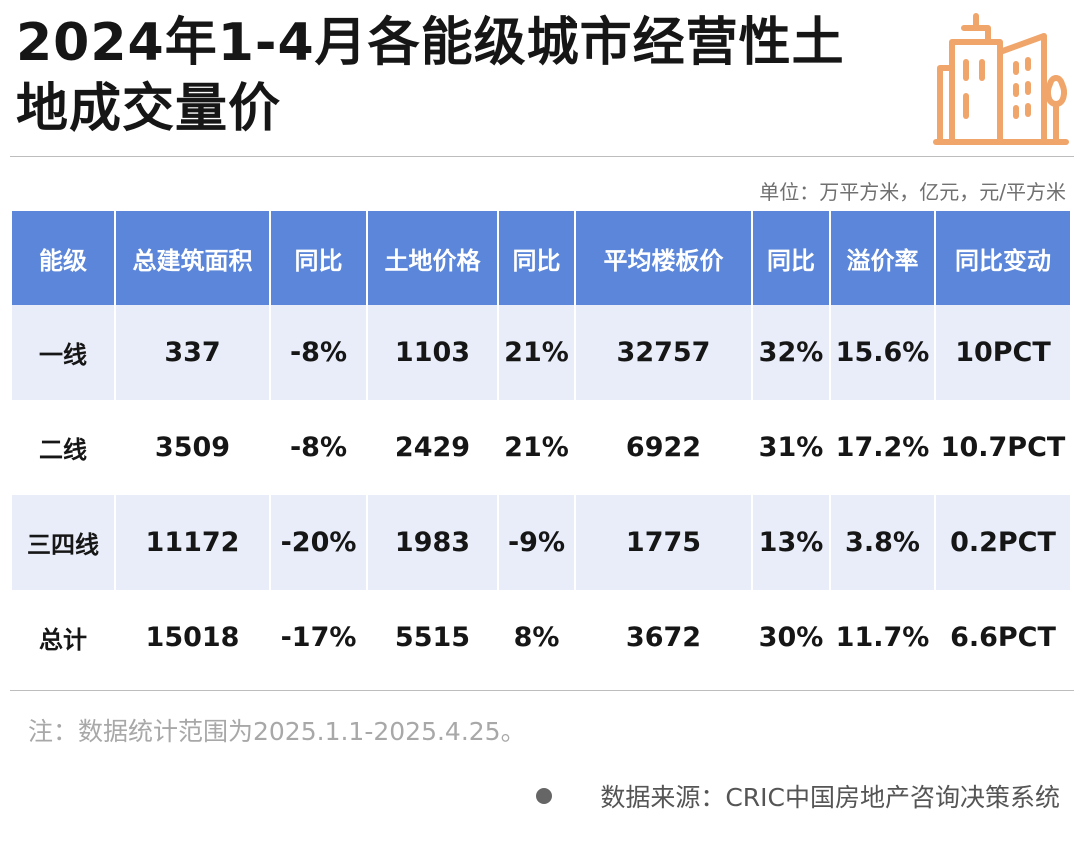 The image size is (1080, 851). I want to click on table-cell: 3509, so click(193, 447).